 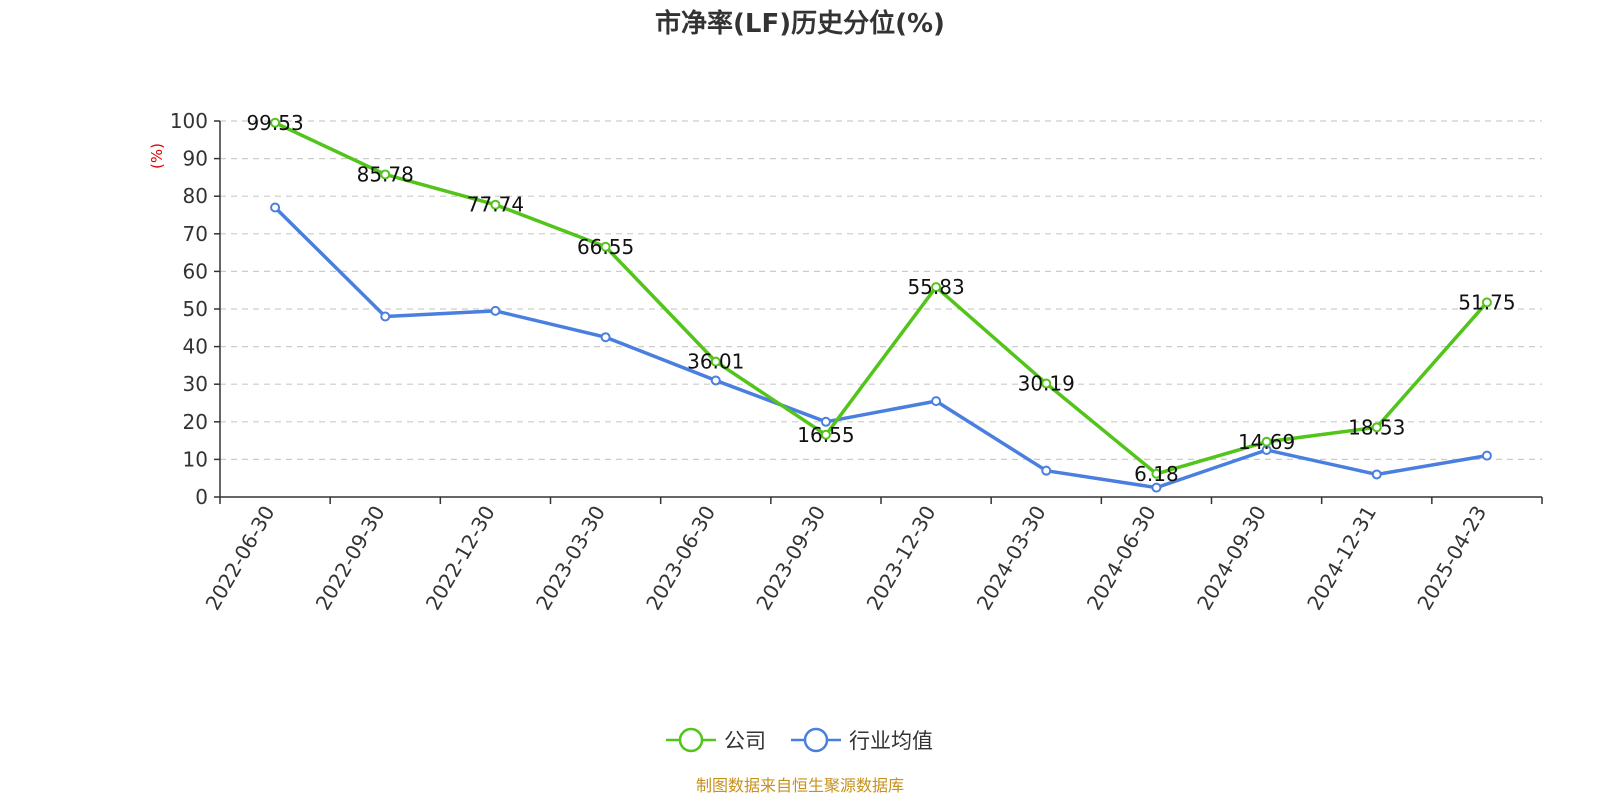 I want to click on x-tick-label: 2023-03-30, so click(x=570, y=558).